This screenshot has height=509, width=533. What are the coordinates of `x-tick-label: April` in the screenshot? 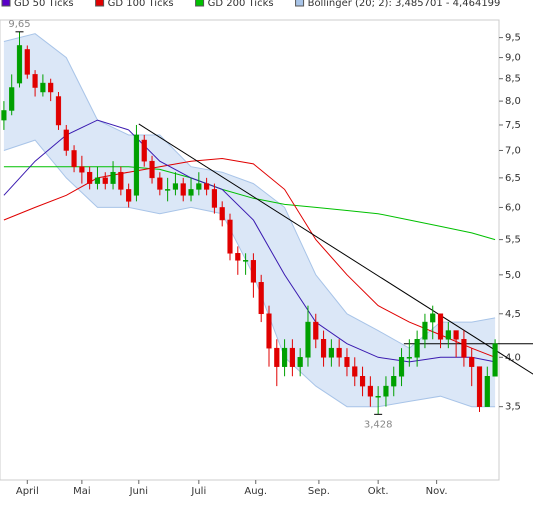 It's located at (27, 491).